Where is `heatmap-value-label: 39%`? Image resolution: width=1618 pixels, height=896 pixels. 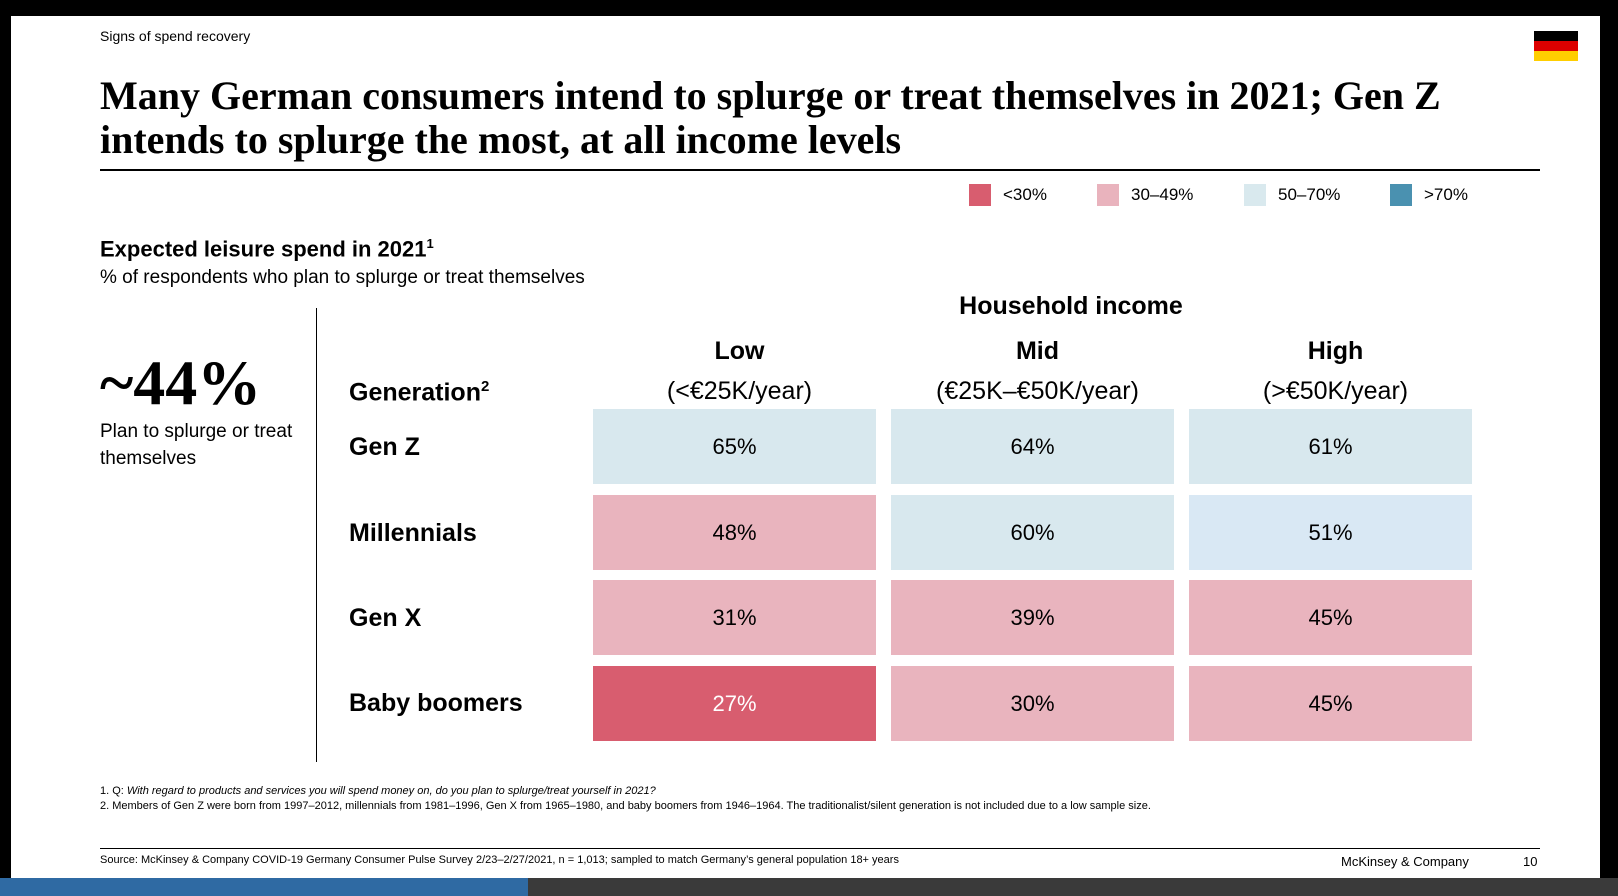
heatmap-value-label: 39% is located at coordinates (1032, 617).